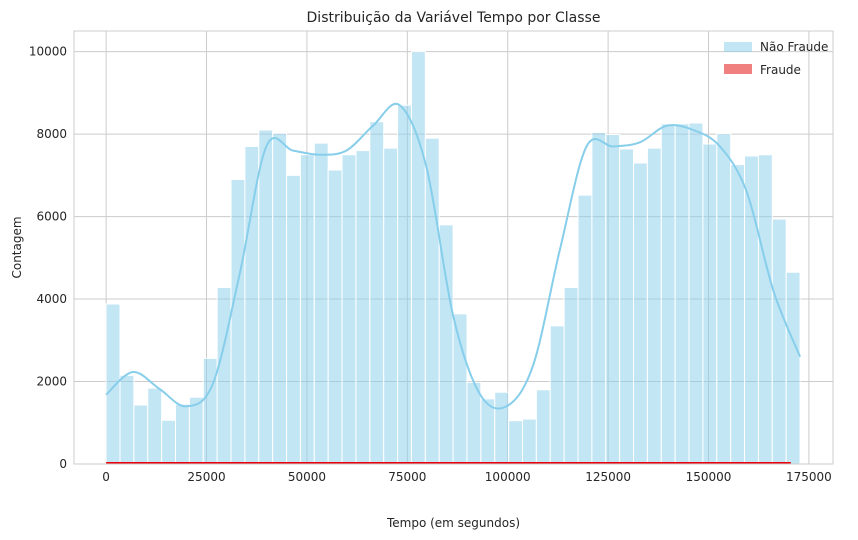 The width and height of the screenshot is (858, 540). Describe the element at coordinates (106, 477) in the screenshot. I see `x-tick-label-0: 0` at that location.